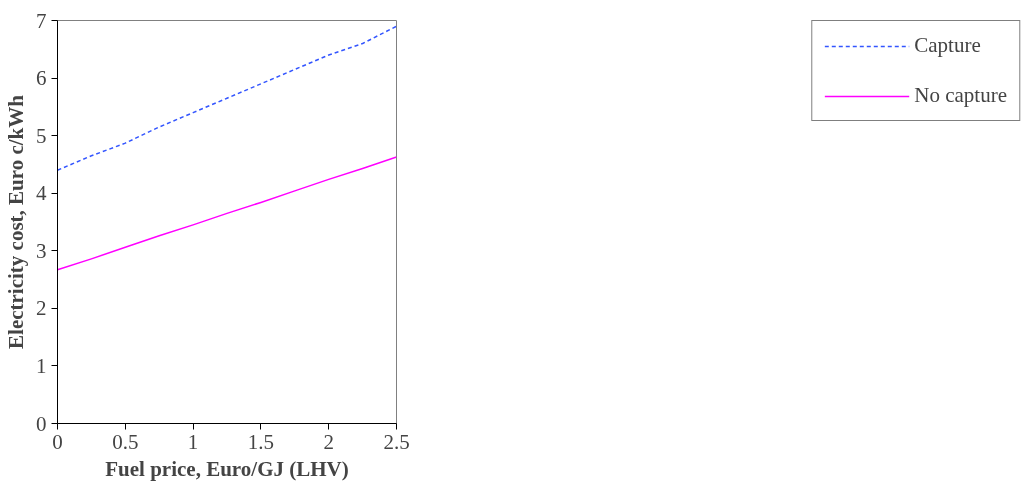 The width and height of the screenshot is (1022, 485). I want to click on y-tick-label: 0, so click(41, 423).